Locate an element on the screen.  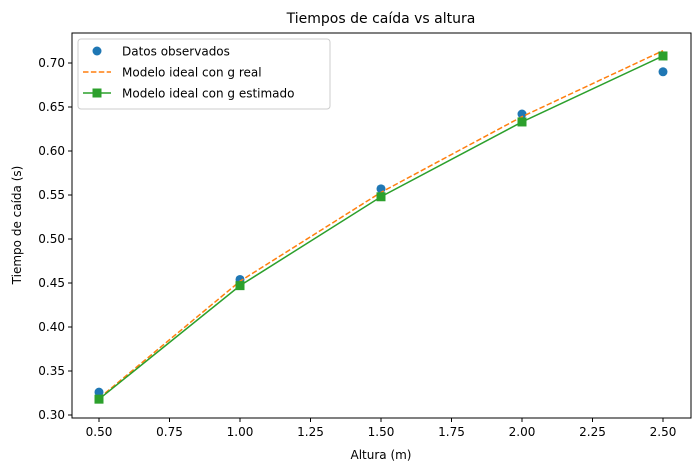
x-axis: 0.50 0.75 1.00 1.25 1.50 1.75 2.00 2.25 2.50 is located at coordinates (381, 428).